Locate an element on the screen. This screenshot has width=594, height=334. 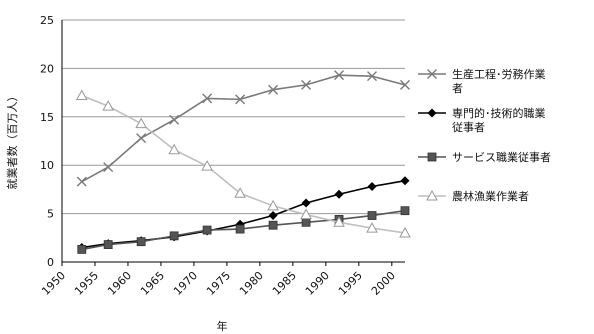
legend-entry: 専門的･技術的職業従事者 is located at coordinates (482, 120).